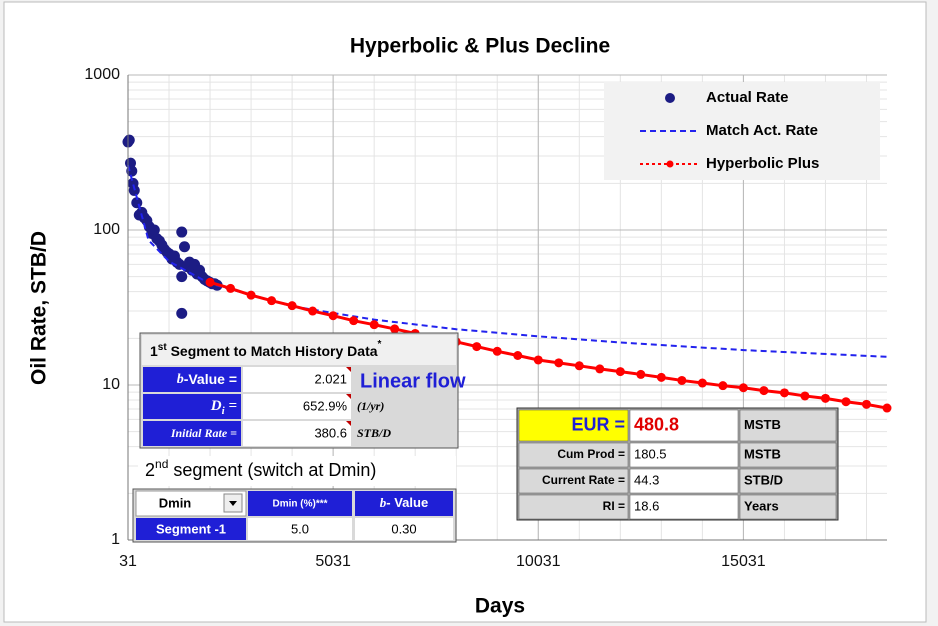 The image size is (938, 626). What do you see at coordinates (650, 453) in the screenshot?
I see `result-text: 180.5` at bounding box center [650, 453].